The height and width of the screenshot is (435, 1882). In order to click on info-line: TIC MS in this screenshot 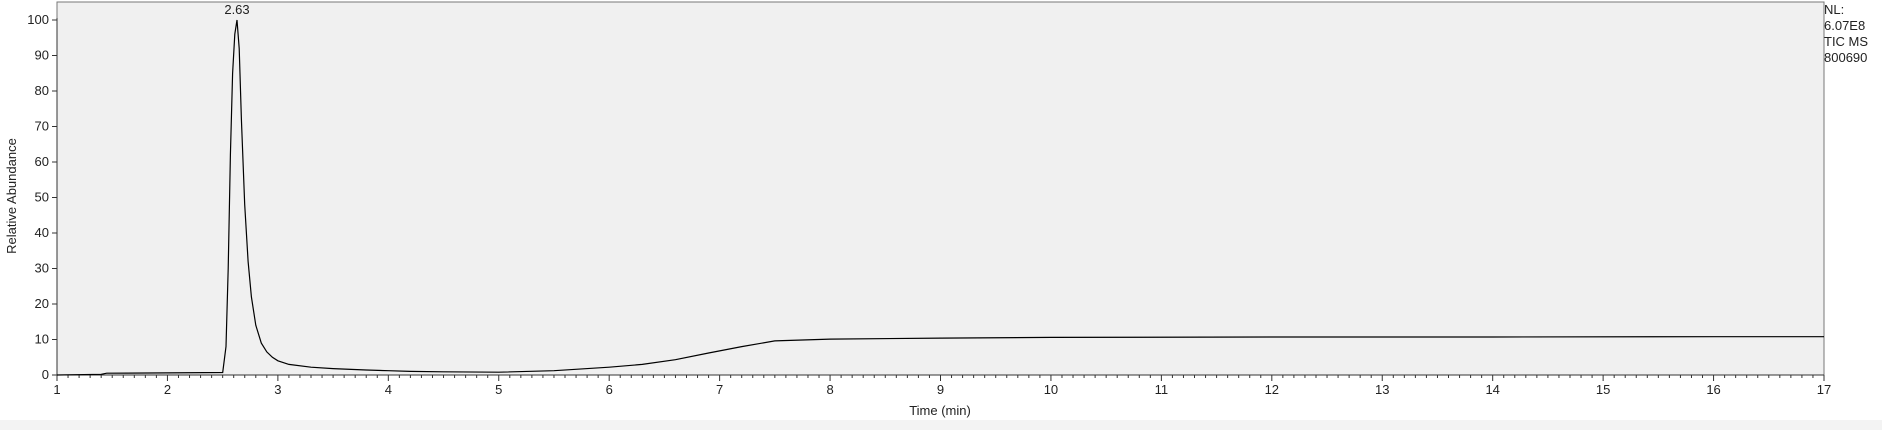, I will do `click(1846, 41)`.